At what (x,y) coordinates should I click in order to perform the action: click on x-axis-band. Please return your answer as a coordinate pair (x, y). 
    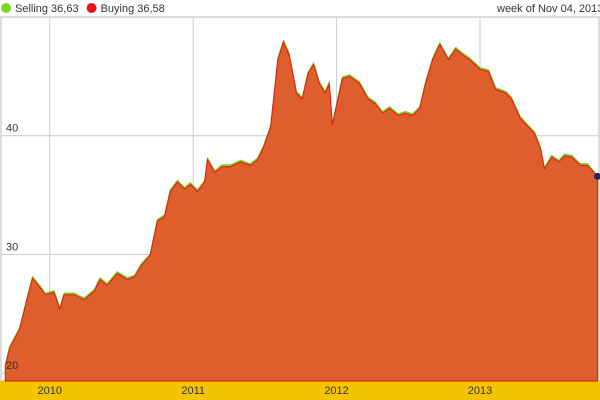
    Looking at the image, I should click on (300, 390).